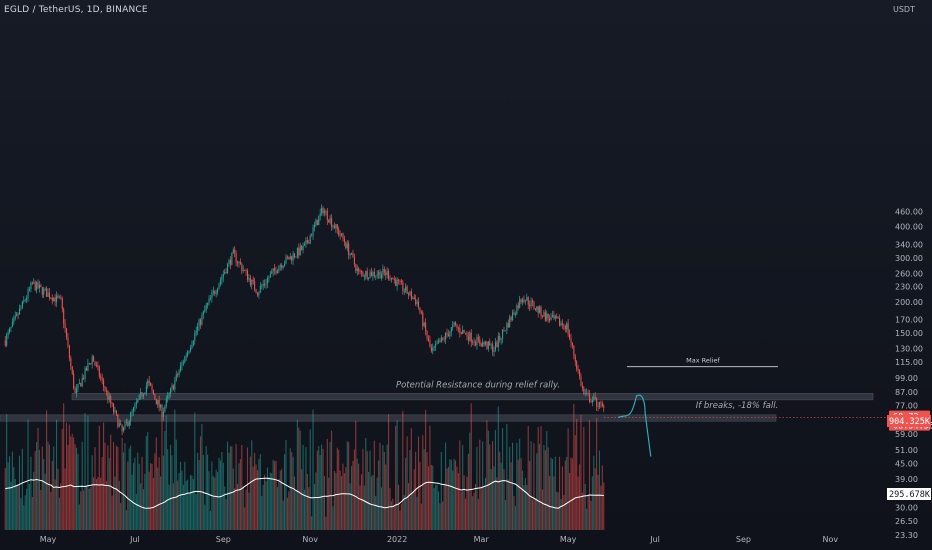 The image size is (932, 550). What do you see at coordinates (909, 421) in the screenshot?
I see `volume-badge` at bounding box center [909, 421].